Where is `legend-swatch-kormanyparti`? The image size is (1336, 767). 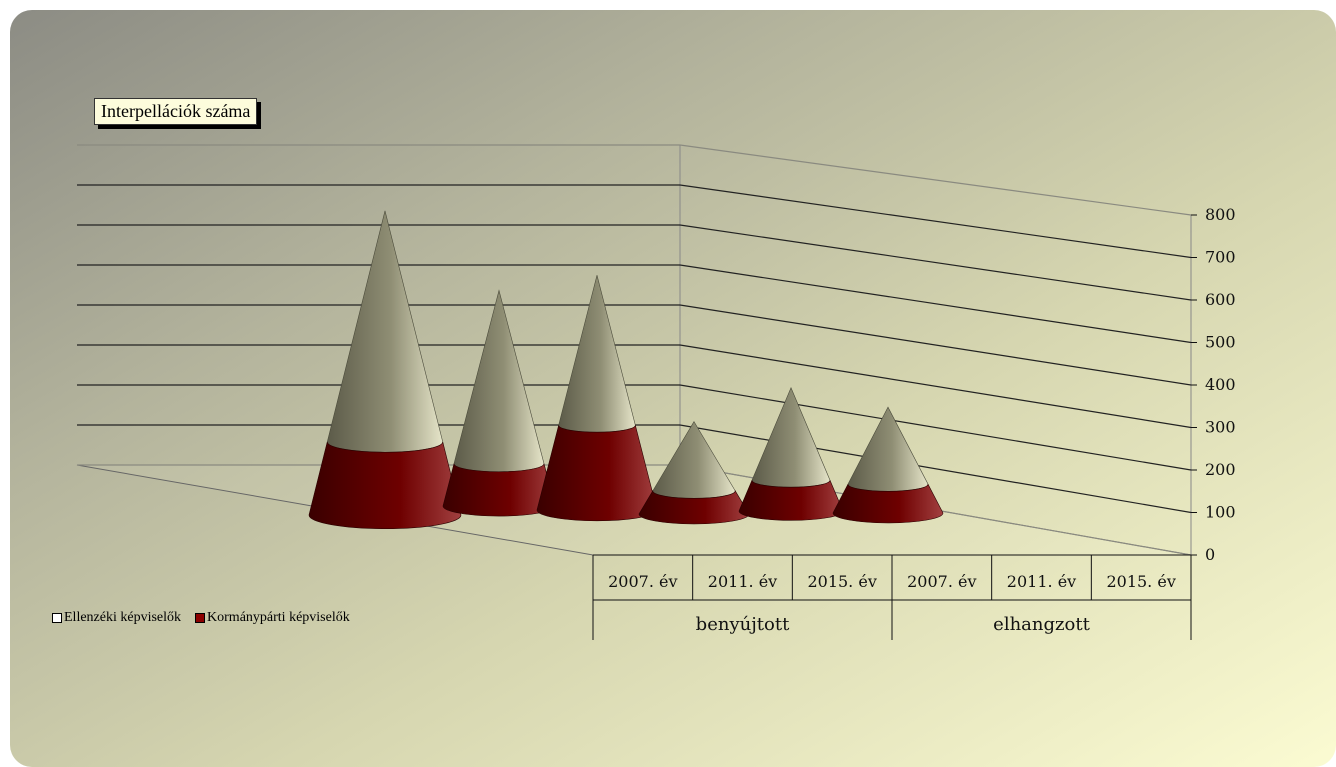 legend-swatch-kormanyparti is located at coordinates (200, 618).